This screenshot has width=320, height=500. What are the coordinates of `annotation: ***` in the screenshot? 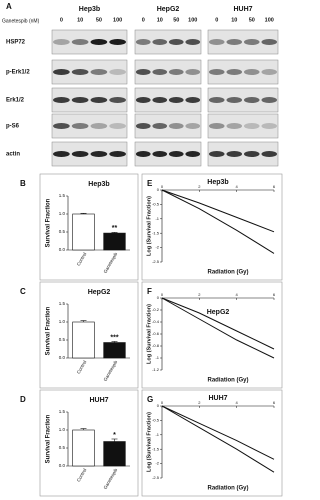 It's located at (114, 337).